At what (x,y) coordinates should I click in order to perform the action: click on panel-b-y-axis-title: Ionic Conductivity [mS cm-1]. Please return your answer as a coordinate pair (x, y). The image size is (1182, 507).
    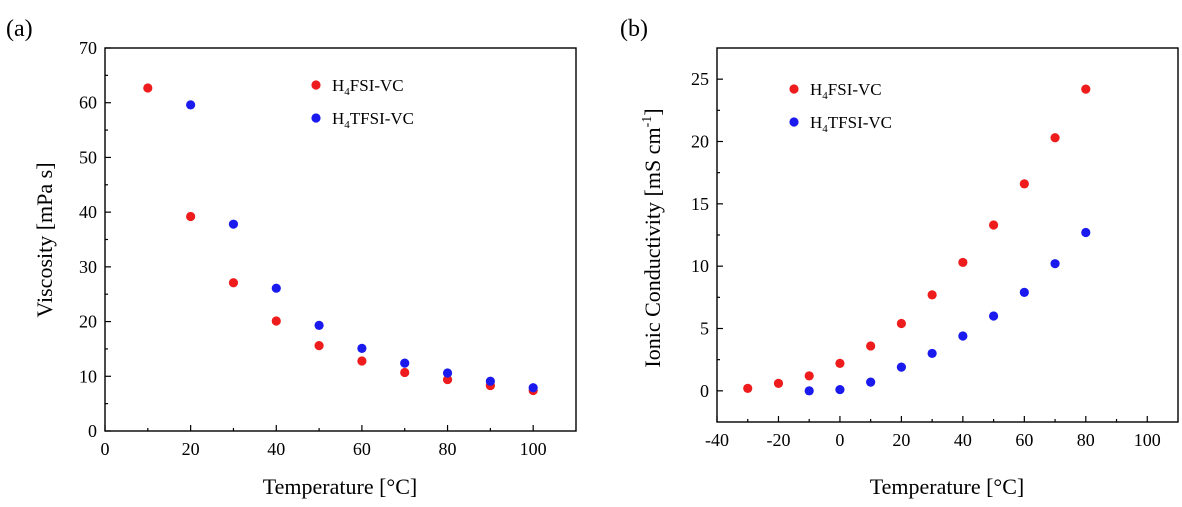
    Looking at the image, I should click on (652, 237).